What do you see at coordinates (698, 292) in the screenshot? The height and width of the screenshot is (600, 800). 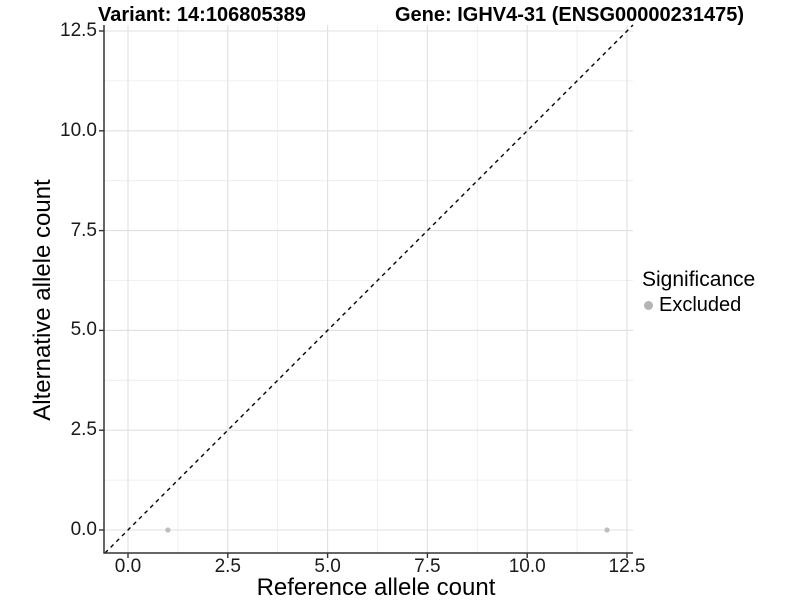 I see `legend: Significance Excluded` at bounding box center [698, 292].